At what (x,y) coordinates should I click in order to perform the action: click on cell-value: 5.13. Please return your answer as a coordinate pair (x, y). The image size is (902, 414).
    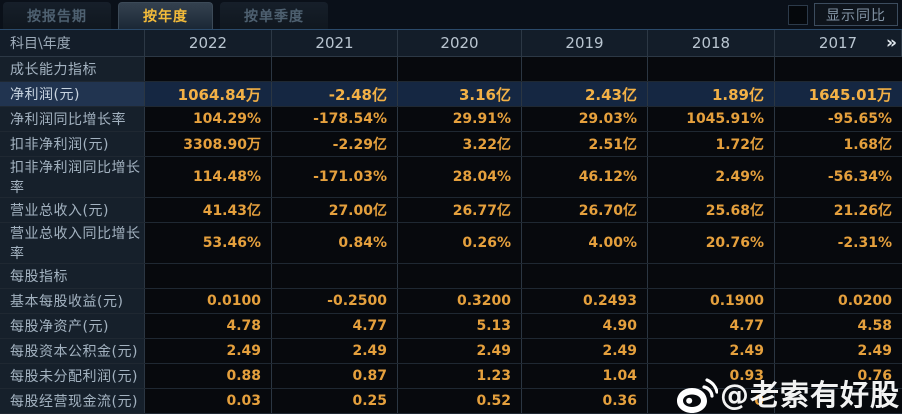
    Looking at the image, I should click on (460, 326).